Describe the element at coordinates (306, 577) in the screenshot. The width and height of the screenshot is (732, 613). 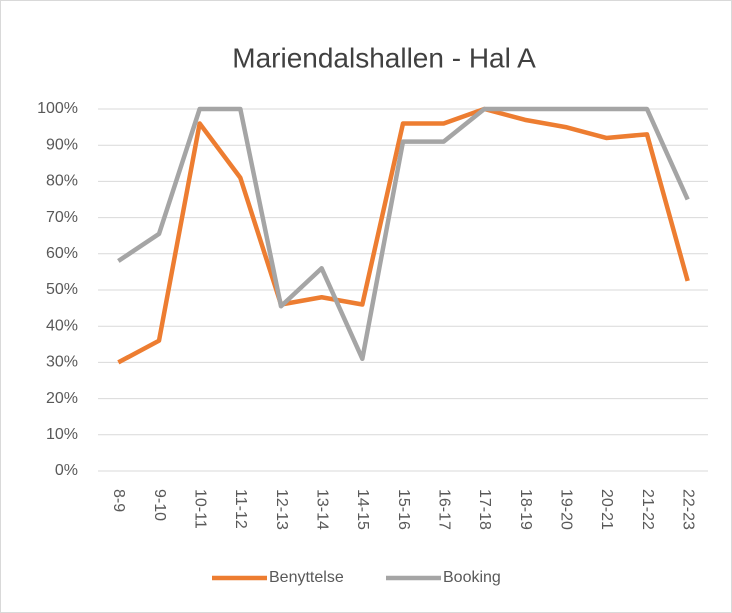
I see `legend-label: Benyttelse` at that location.